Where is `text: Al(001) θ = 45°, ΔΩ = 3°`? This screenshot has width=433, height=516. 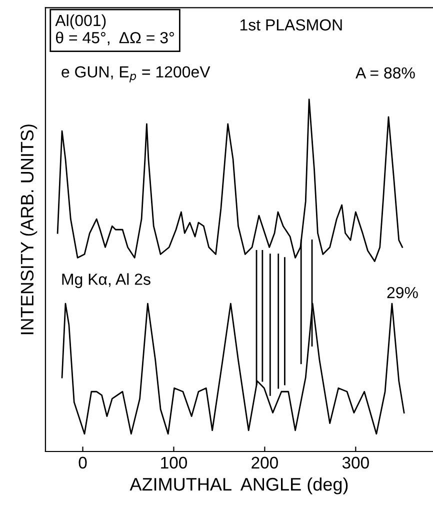 text: Al(001) θ = 45°, ΔΩ = 3° is located at coordinates (114, 30).